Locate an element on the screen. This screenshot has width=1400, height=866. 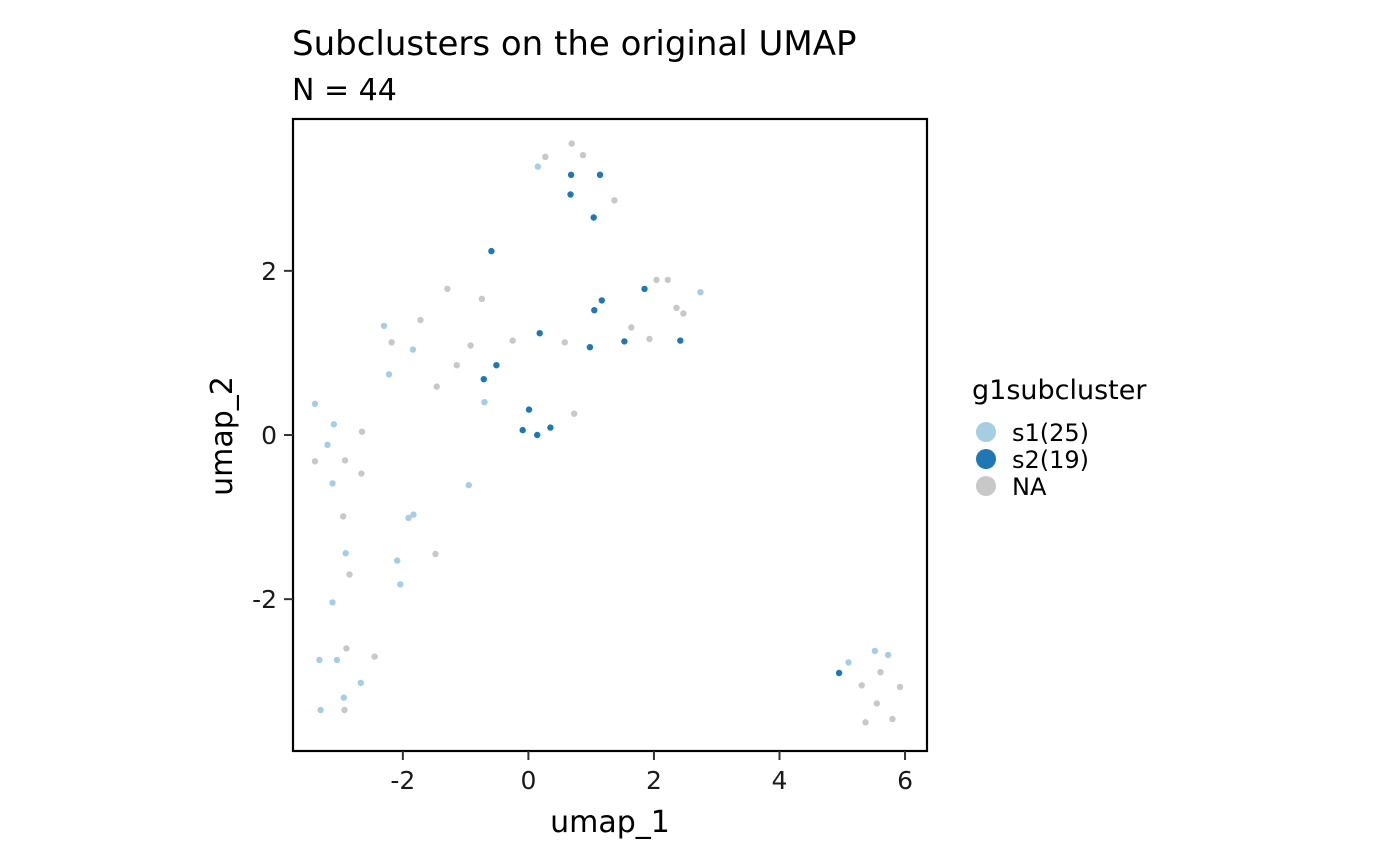
x-tick-label: -2 is located at coordinates (402, 780).